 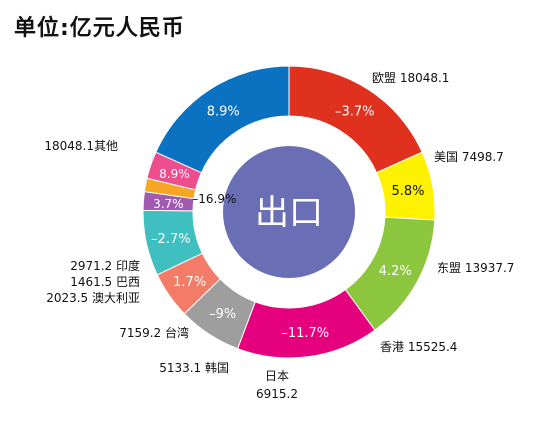 I want to click on slice-3-label: 香港 15525.4, so click(x=418, y=347).